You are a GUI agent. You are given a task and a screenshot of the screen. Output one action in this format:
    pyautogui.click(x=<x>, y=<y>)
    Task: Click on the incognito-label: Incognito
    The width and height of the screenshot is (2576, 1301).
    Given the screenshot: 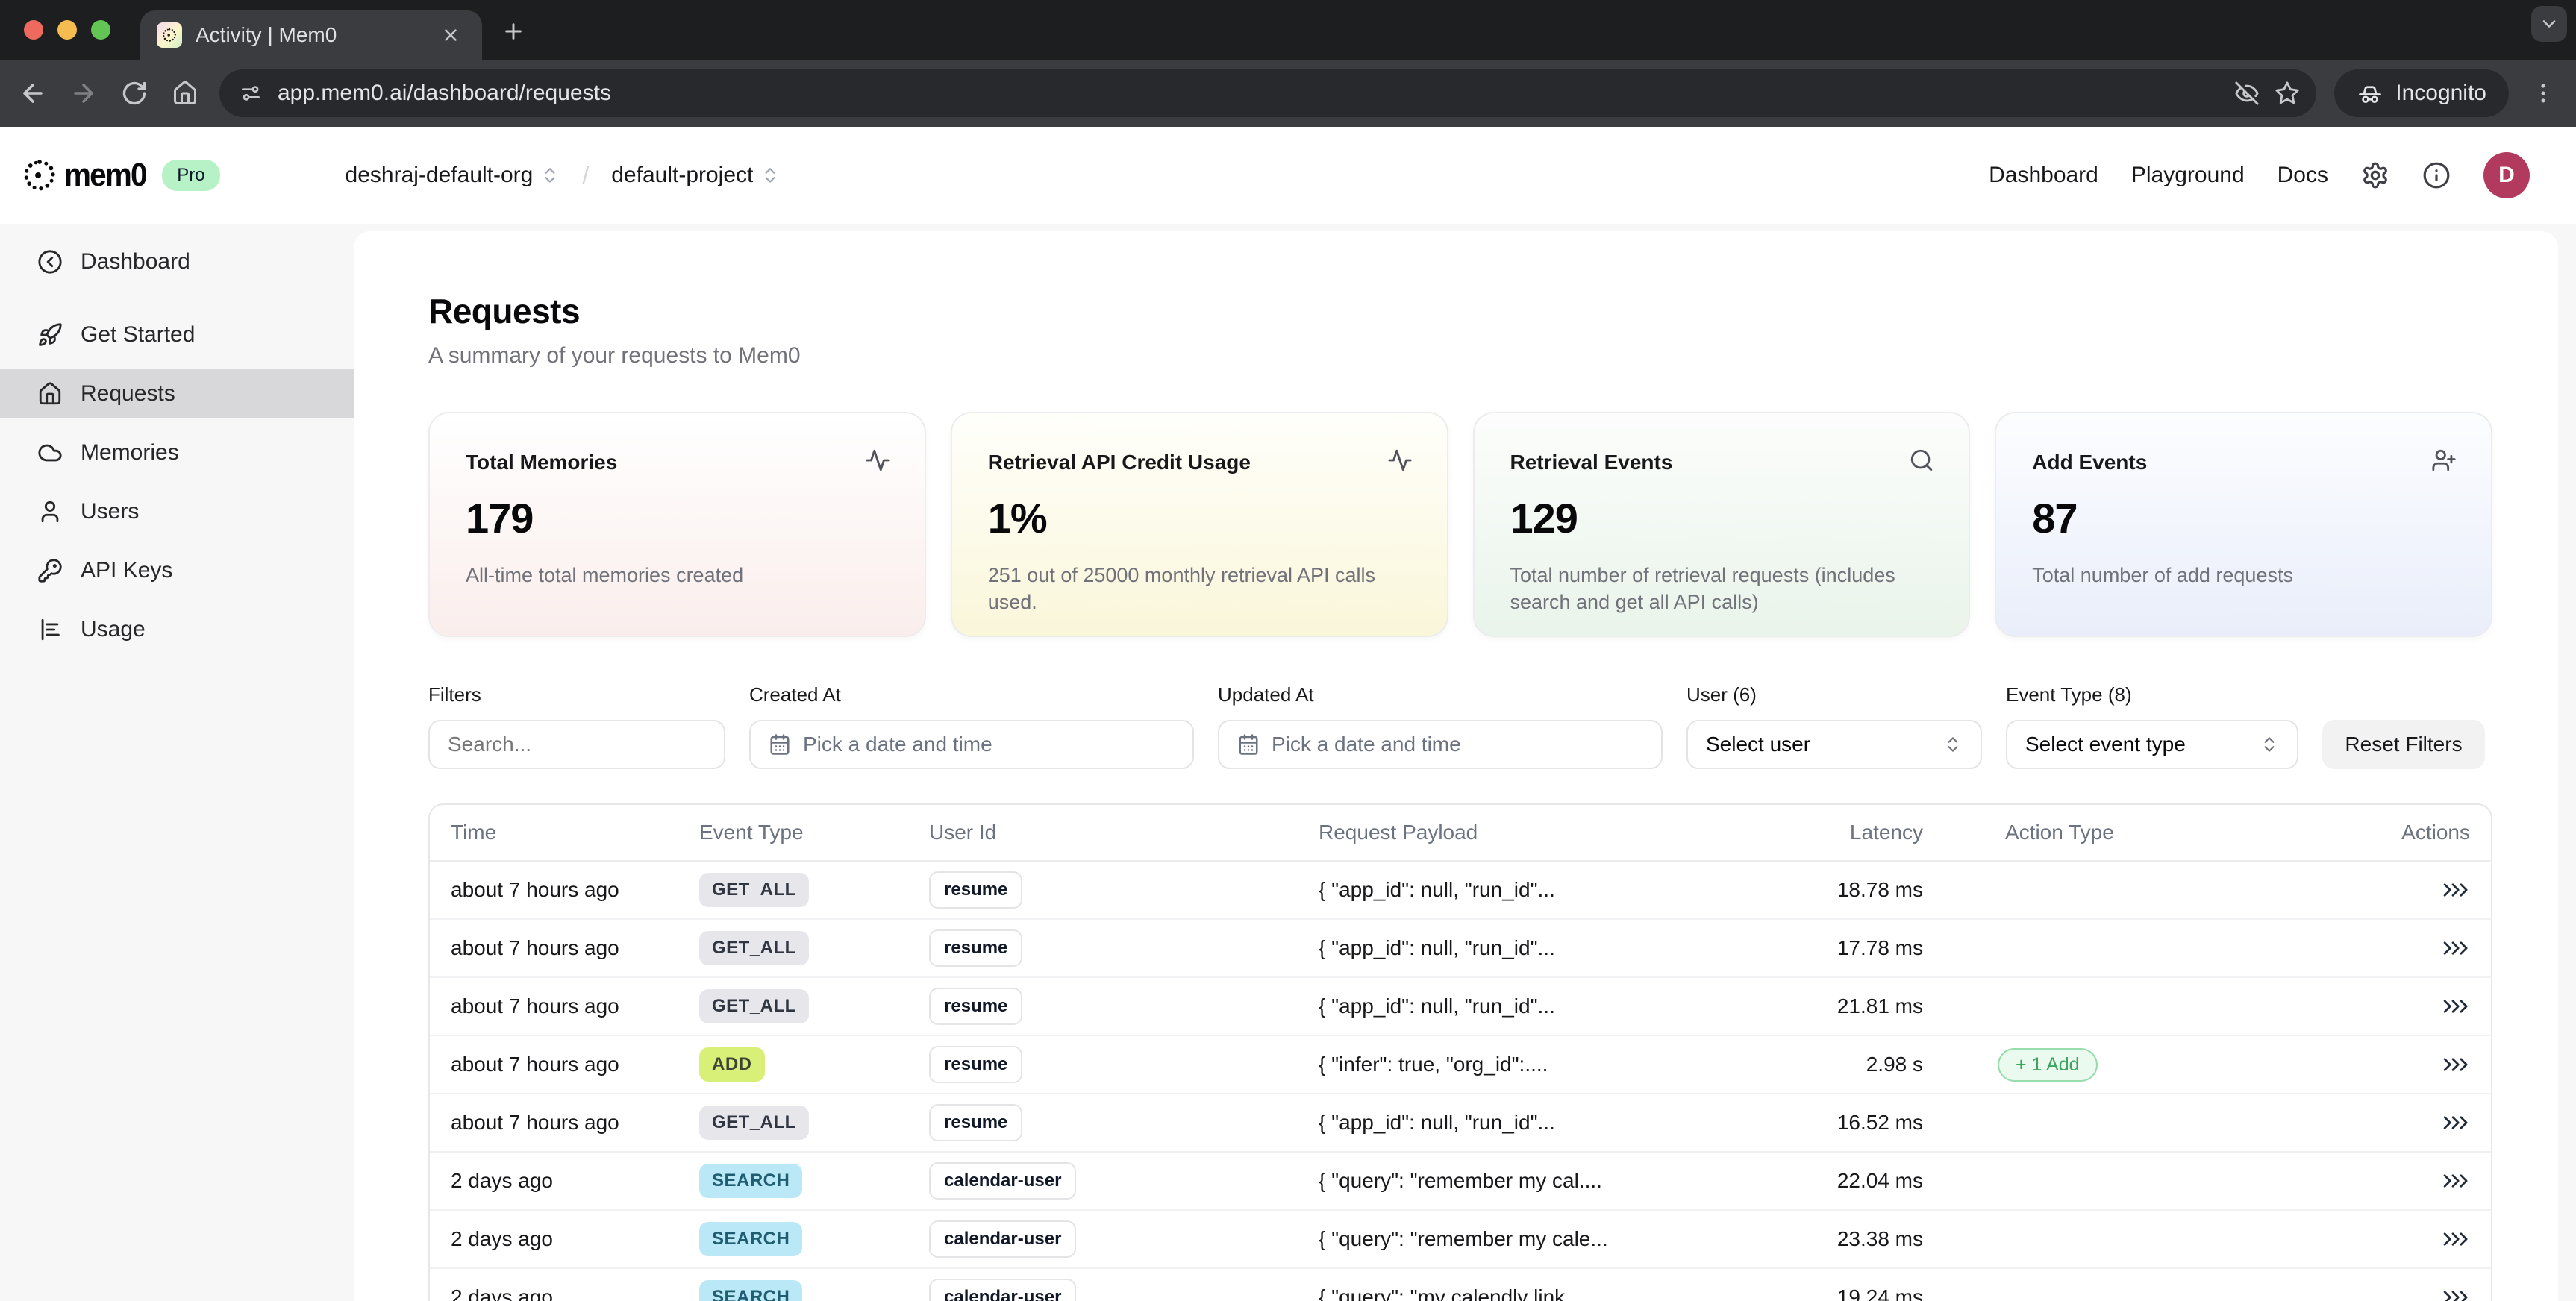 What is the action you would take?
    pyautogui.click(x=2440, y=93)
    